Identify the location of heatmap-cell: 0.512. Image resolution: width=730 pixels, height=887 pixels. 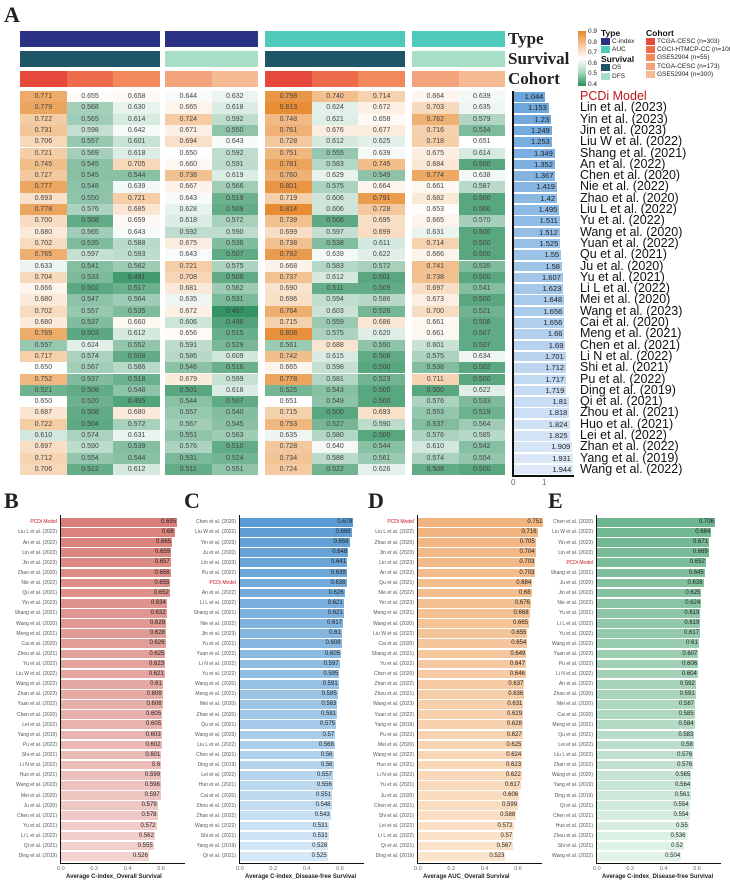
(90, 469).